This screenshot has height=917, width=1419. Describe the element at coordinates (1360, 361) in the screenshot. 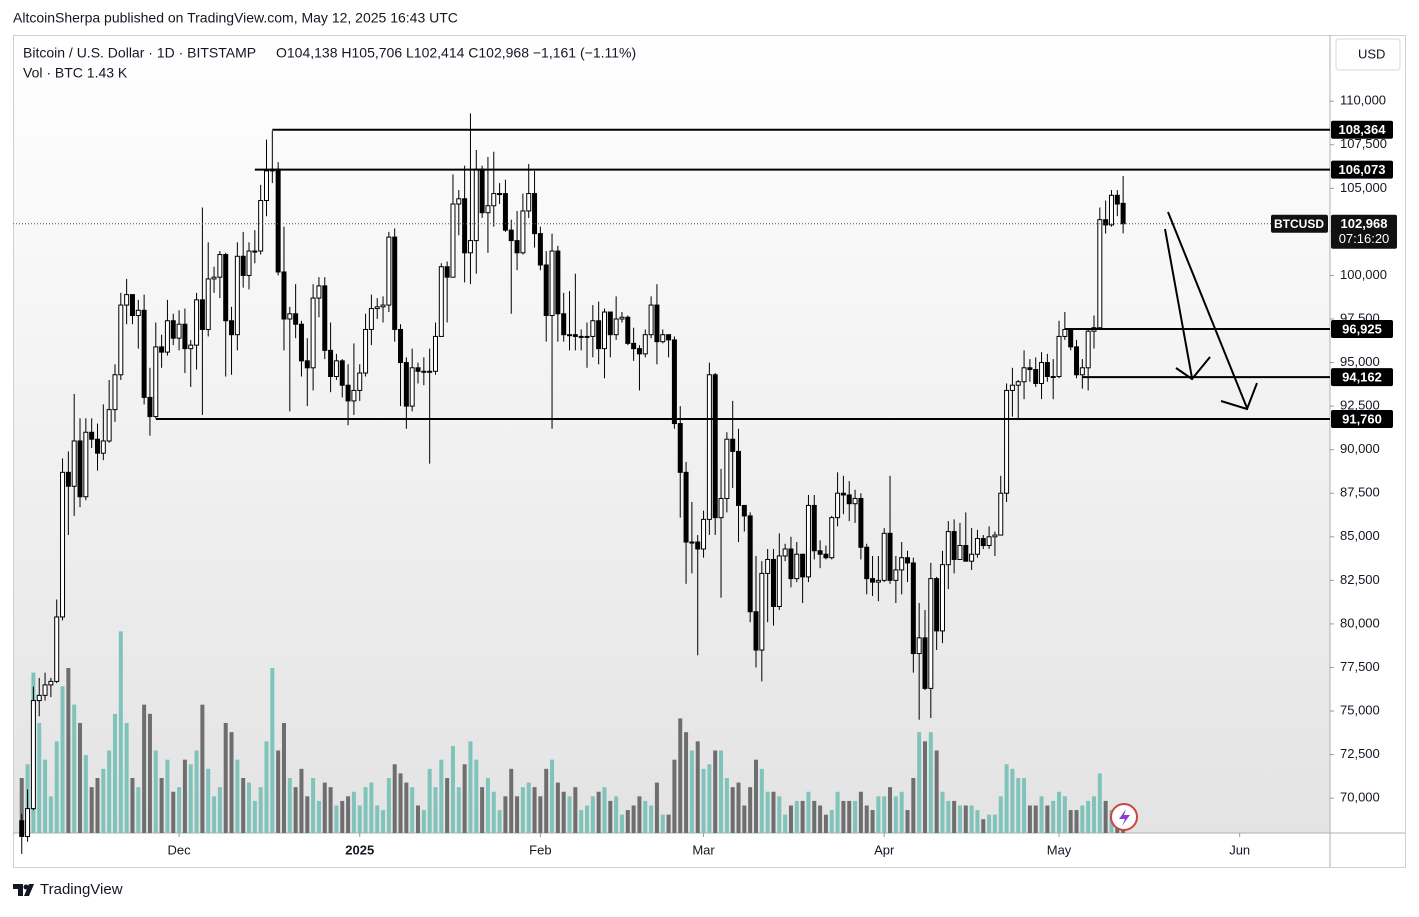

I see `y-tick-label: 95,000` at that location.